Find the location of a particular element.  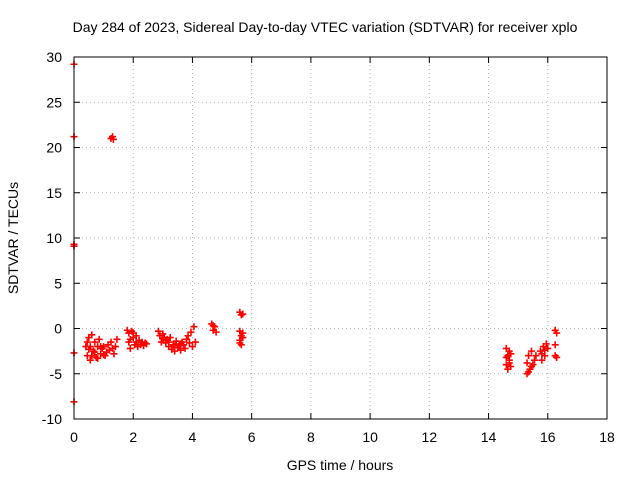

y-tick-label: 10 is located at coordinates (54, 238).